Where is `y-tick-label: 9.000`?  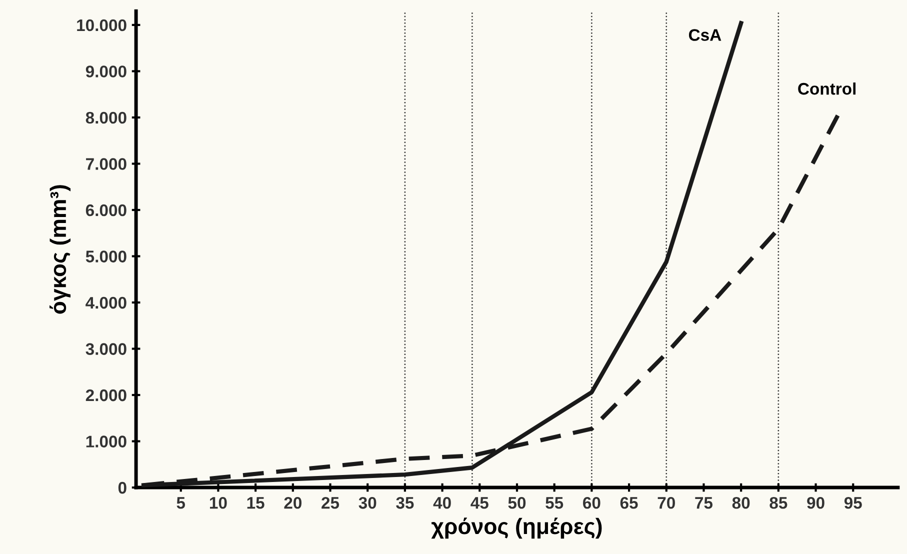
y-tick-label: 9.000 is located at coordinates (106, 72).